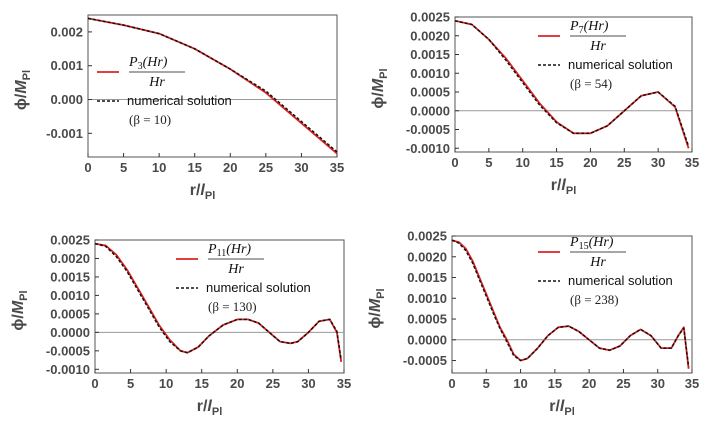  What do you see at coordinates (150, 119) in the screenshot?
I see `legend-beta-label: (β = 10)` at bounding box center [150, 119].